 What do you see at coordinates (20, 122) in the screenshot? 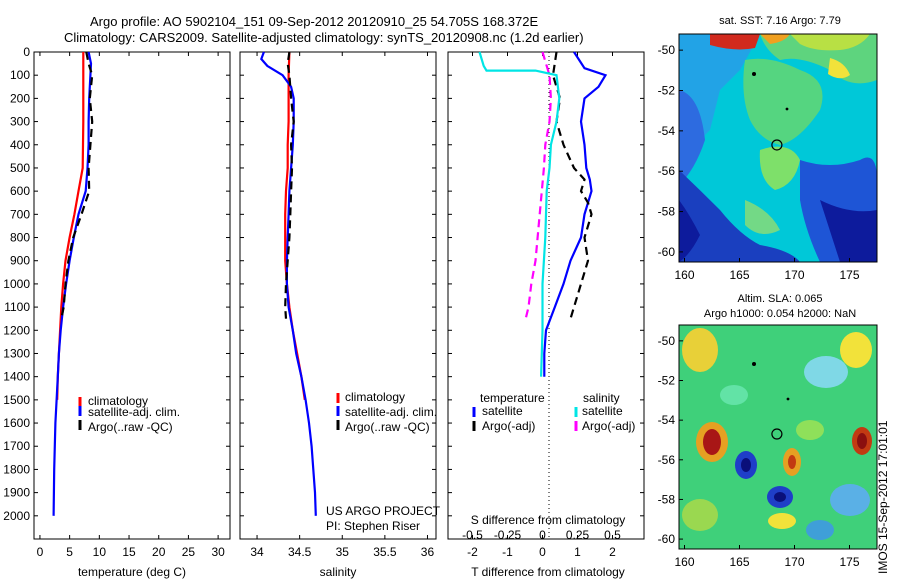
I see `depth-tick-label: 300` at bounding box center [20, 122].